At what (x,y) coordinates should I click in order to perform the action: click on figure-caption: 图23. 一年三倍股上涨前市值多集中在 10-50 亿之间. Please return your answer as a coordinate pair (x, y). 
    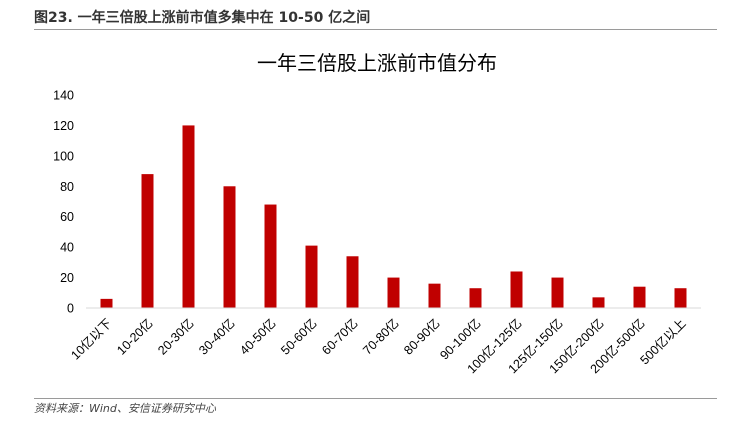
    Looking at the image, I should click on (202, 18).